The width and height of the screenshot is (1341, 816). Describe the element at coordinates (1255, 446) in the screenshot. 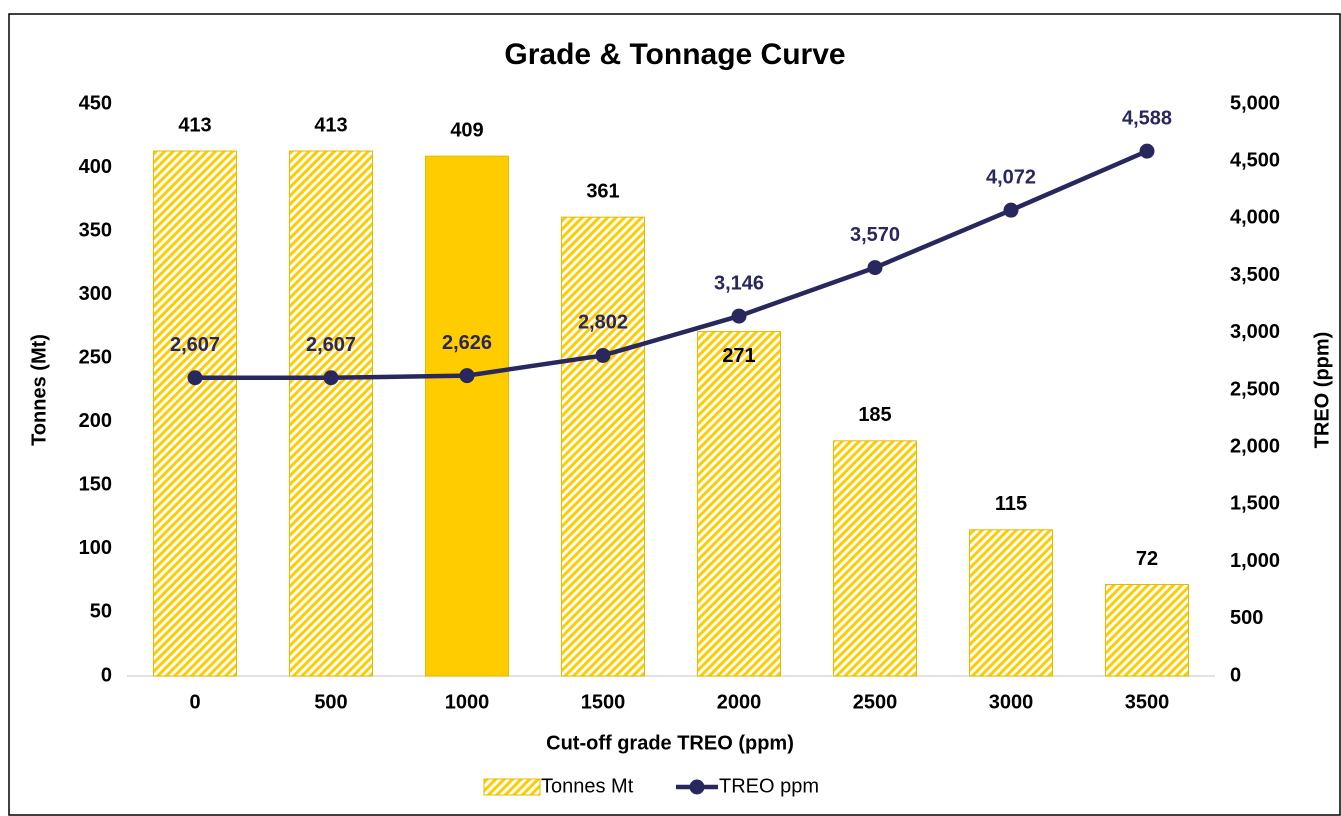

I see `y2-tick-label: 2,000` at that location.